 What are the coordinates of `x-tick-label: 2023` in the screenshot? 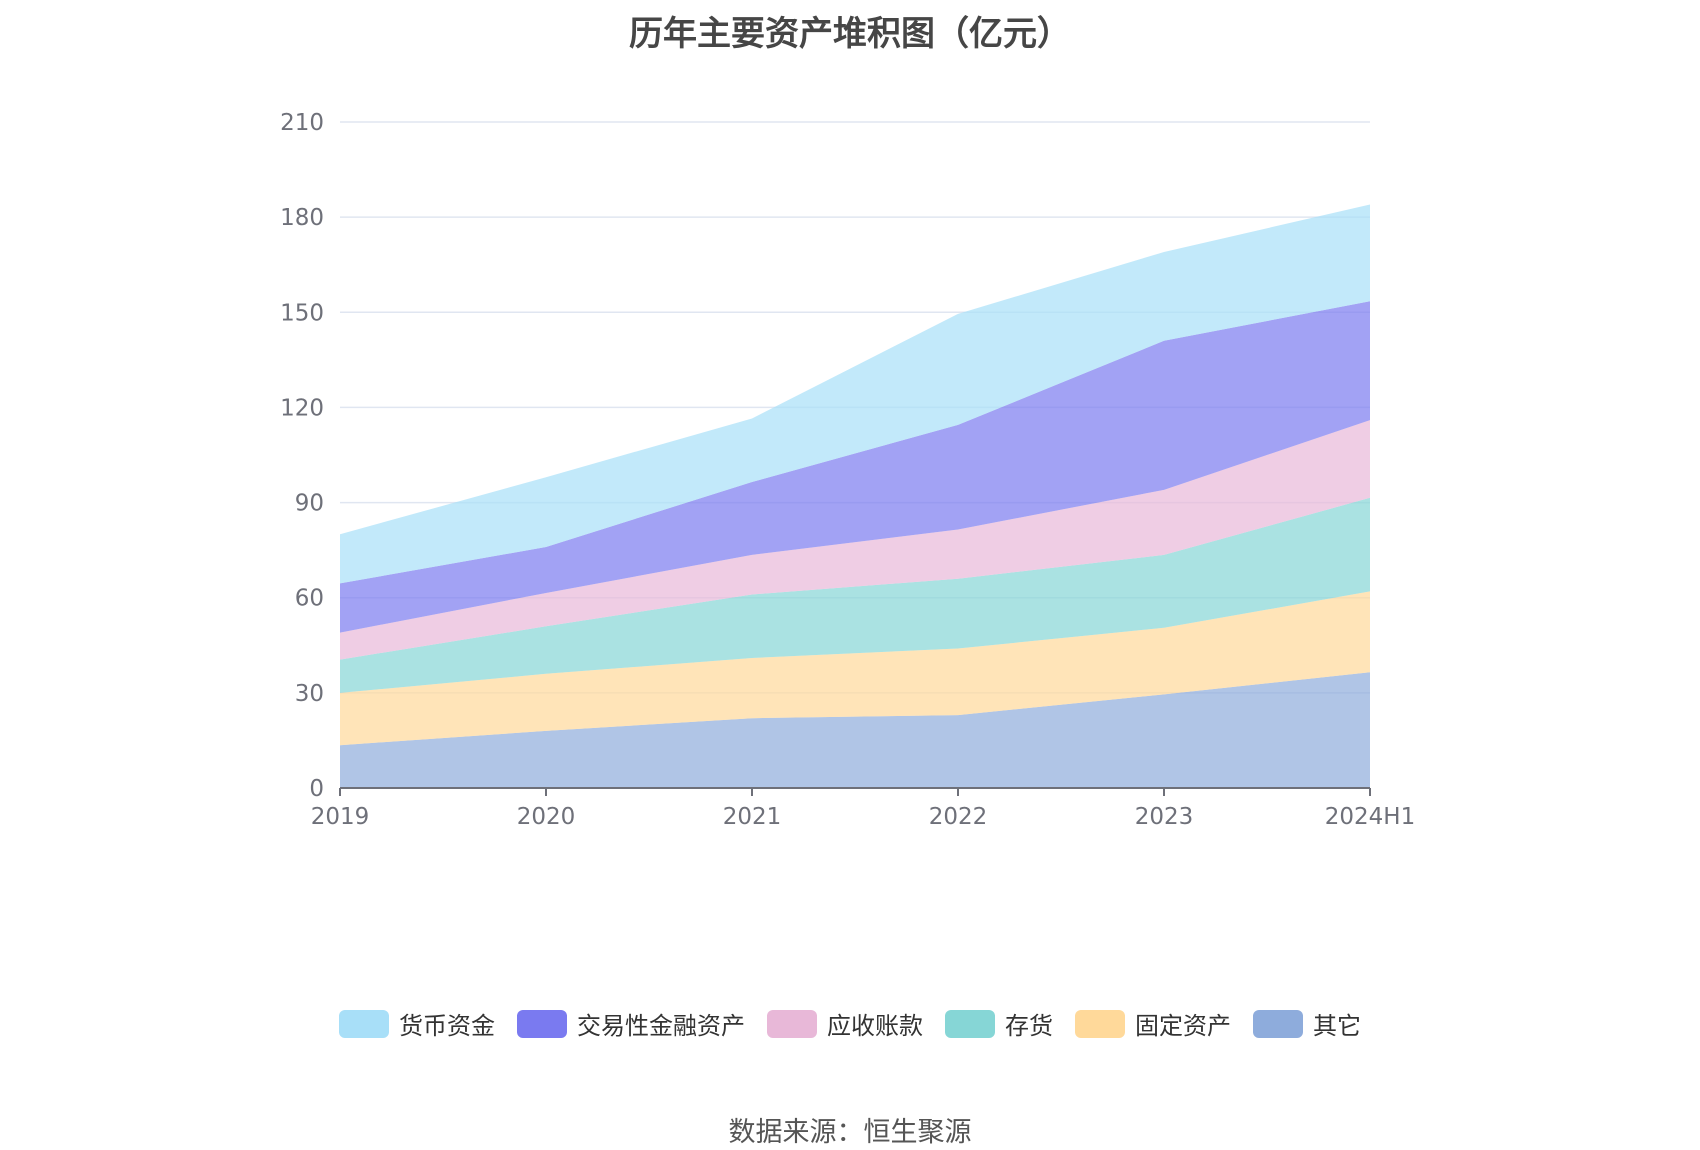 It's located at (1164, 817).